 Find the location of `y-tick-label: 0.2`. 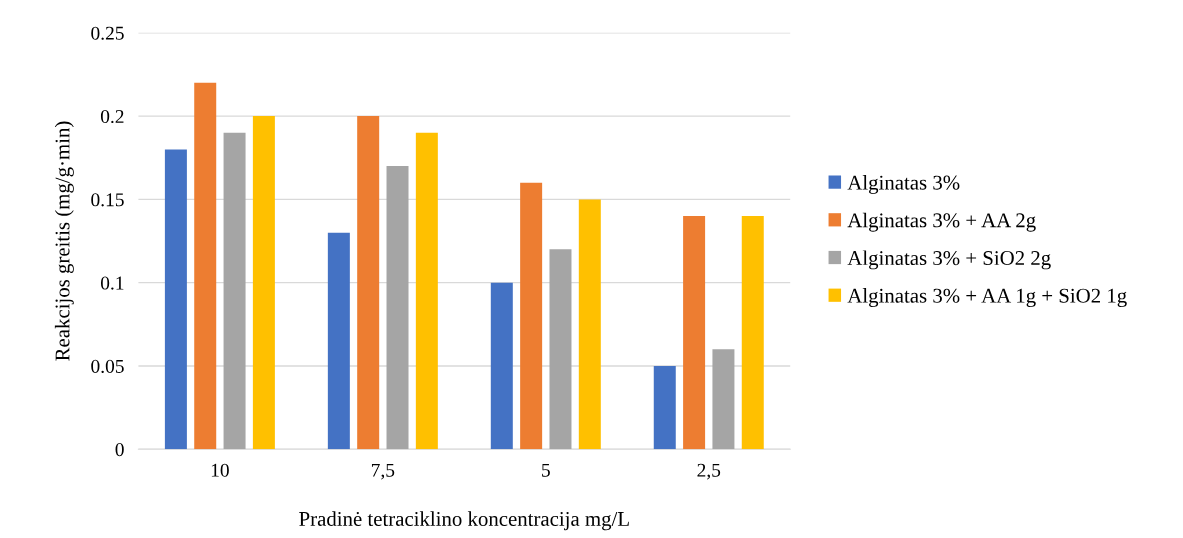

y-tick-label: 0.2 is located at coordinates (112, 116).